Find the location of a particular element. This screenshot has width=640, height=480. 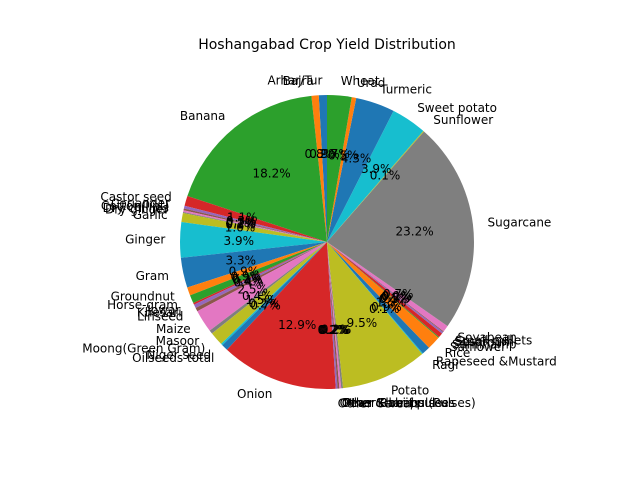

pie-label-safflower: Safflower is located at coordinates (478, 347).